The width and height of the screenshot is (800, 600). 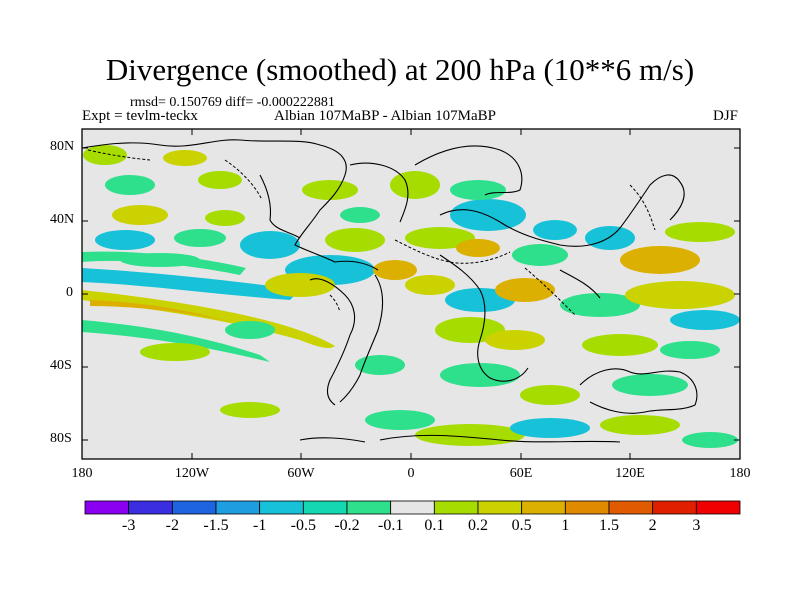 What do you see at coordinates (303, 525) in the screenshot?
I see `colorbar-label: -0.5` at bounding box center [303, 525].